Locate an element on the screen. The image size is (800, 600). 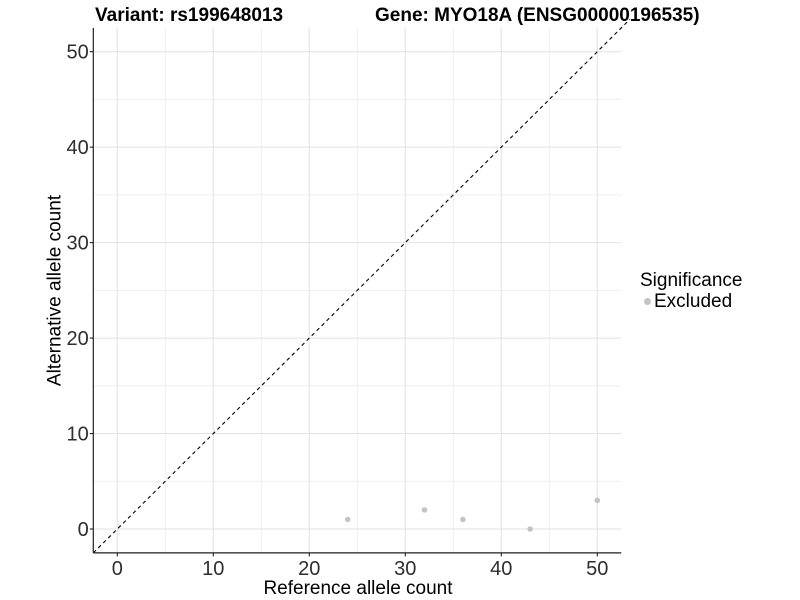
x-tick-label: 0 is located at coordinates (117, 569).